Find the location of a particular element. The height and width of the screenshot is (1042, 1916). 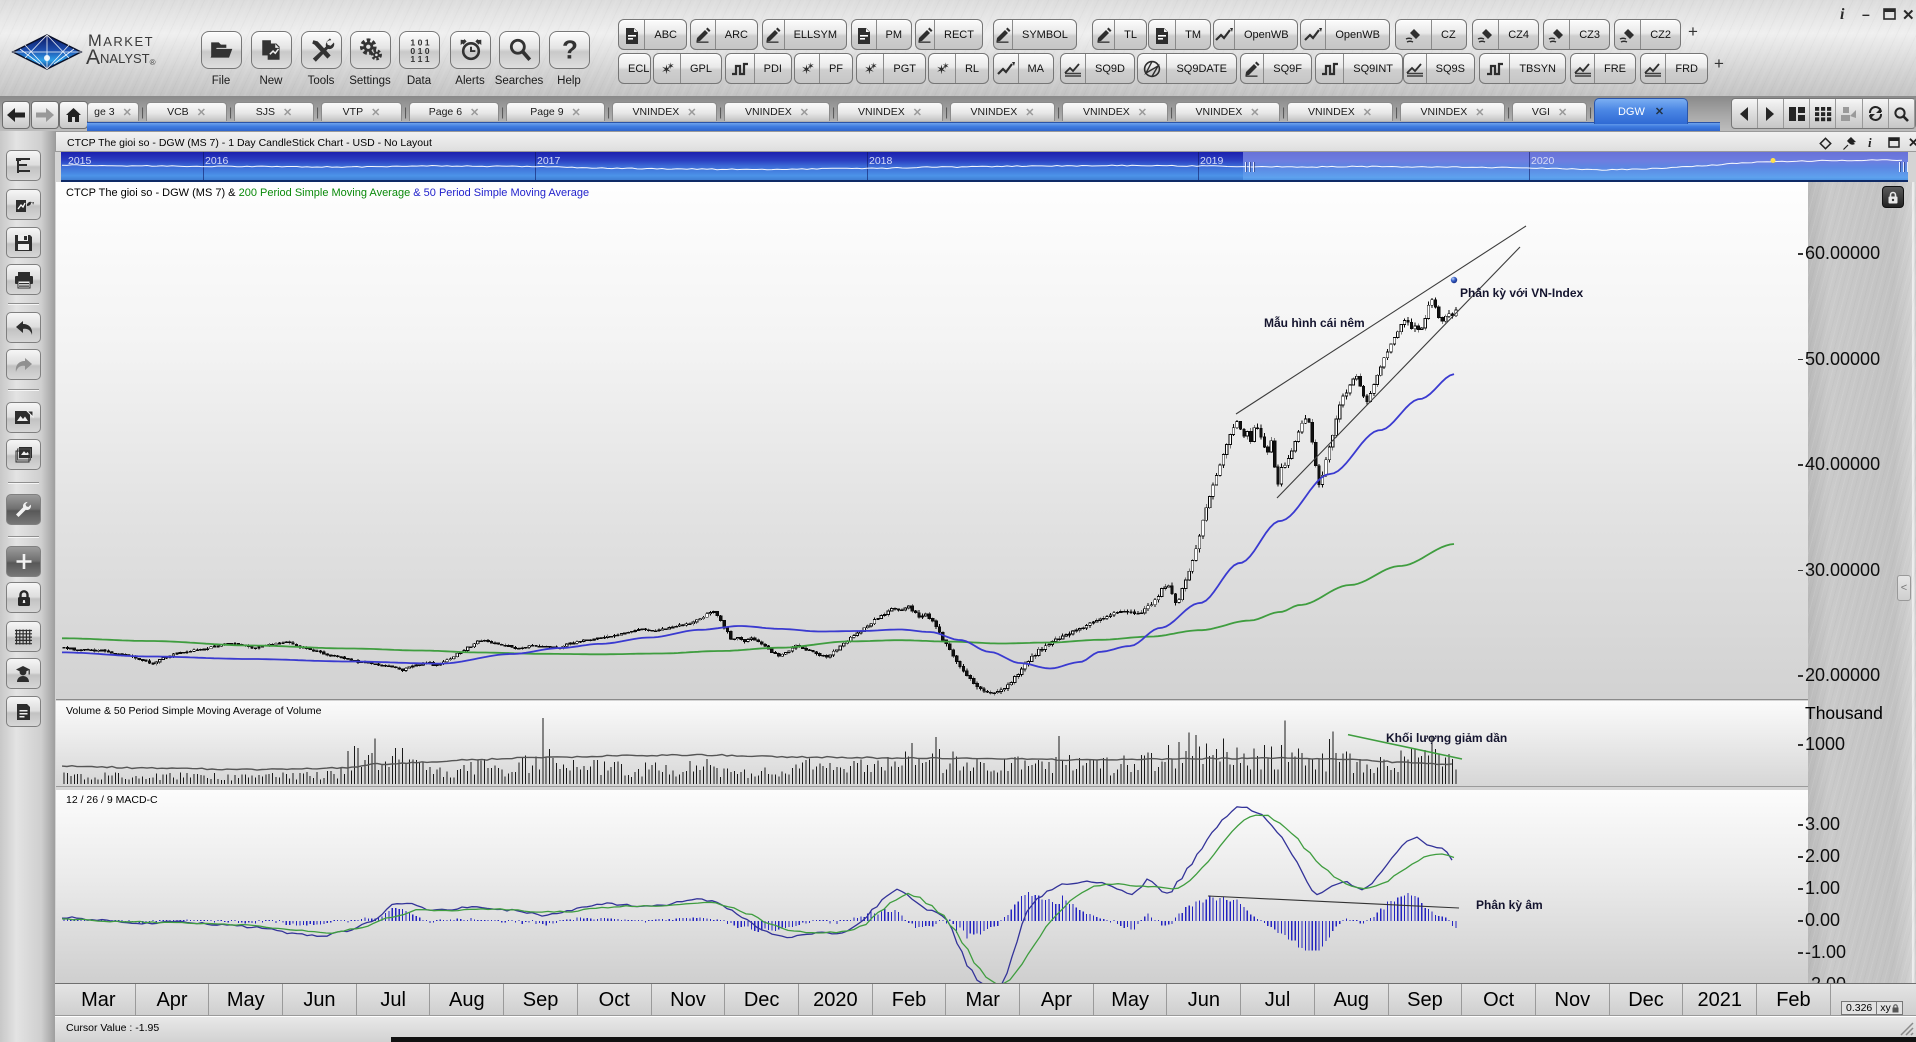

svg-text: MARKET is located at coordinates (121, 41).